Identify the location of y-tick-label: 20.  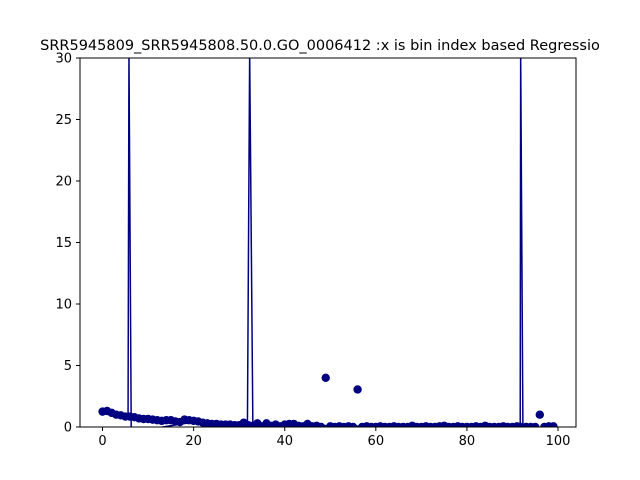
(63, 182).